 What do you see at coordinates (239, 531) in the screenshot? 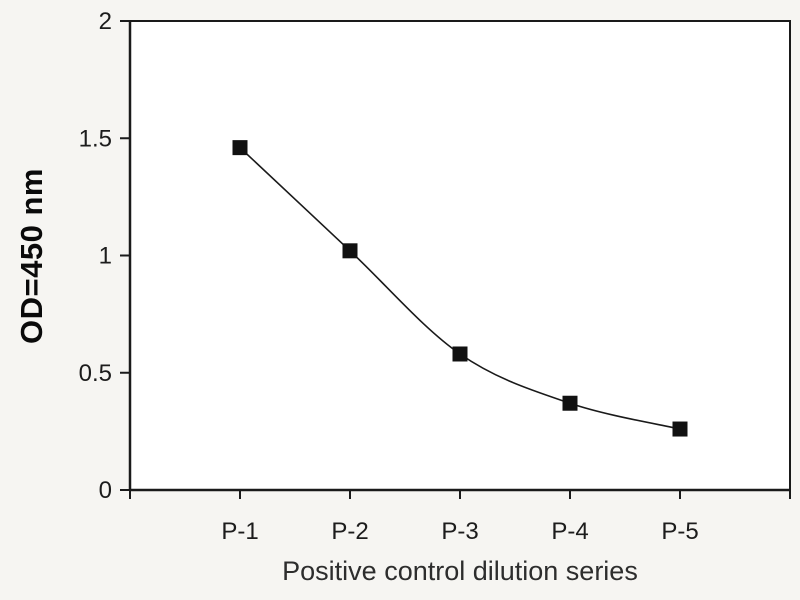
I see `x-tick-label: P-1` at bounding box center [239, 531].